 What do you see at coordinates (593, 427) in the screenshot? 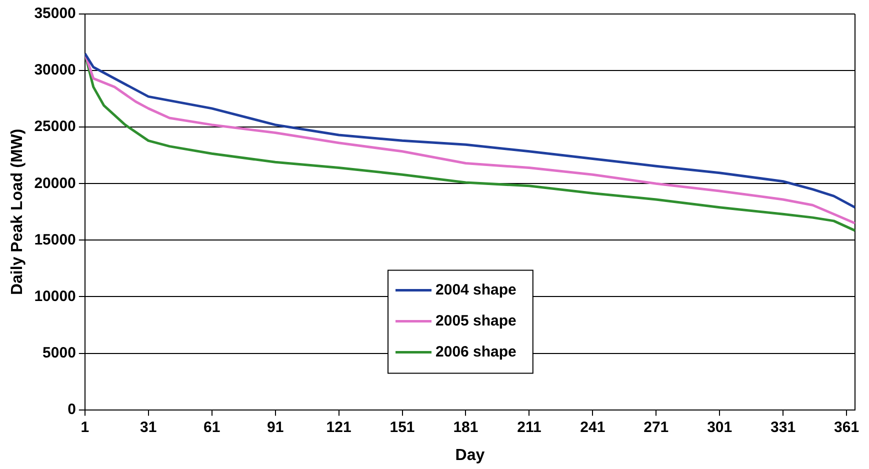
I see `x-tick-label: 241` at bounding box center [593, 427].